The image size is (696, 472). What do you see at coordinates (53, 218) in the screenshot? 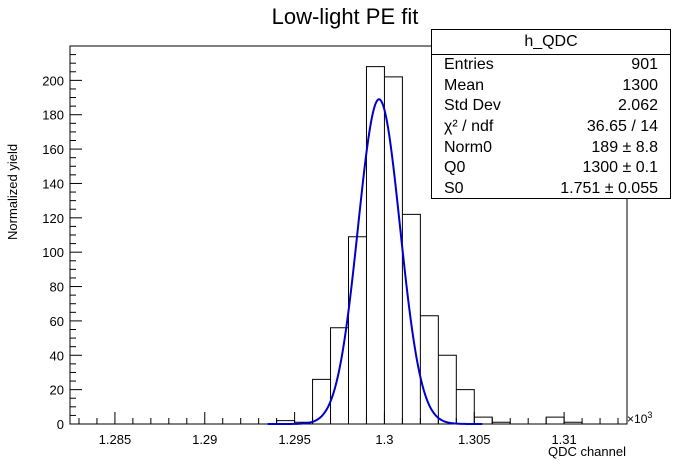
I see `y-tick-label: 120` at bounding box center [53, 218].